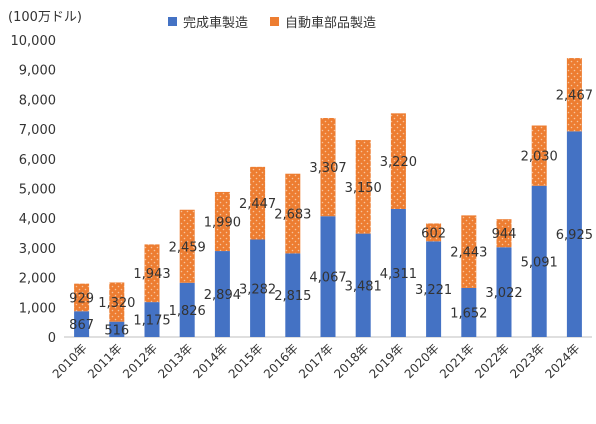 The image size is (596, 424). What do you see at coordinates (316, 361) in the screenshot?
I see `x-tick-label: 2017年` at bounding box center [316, 361].